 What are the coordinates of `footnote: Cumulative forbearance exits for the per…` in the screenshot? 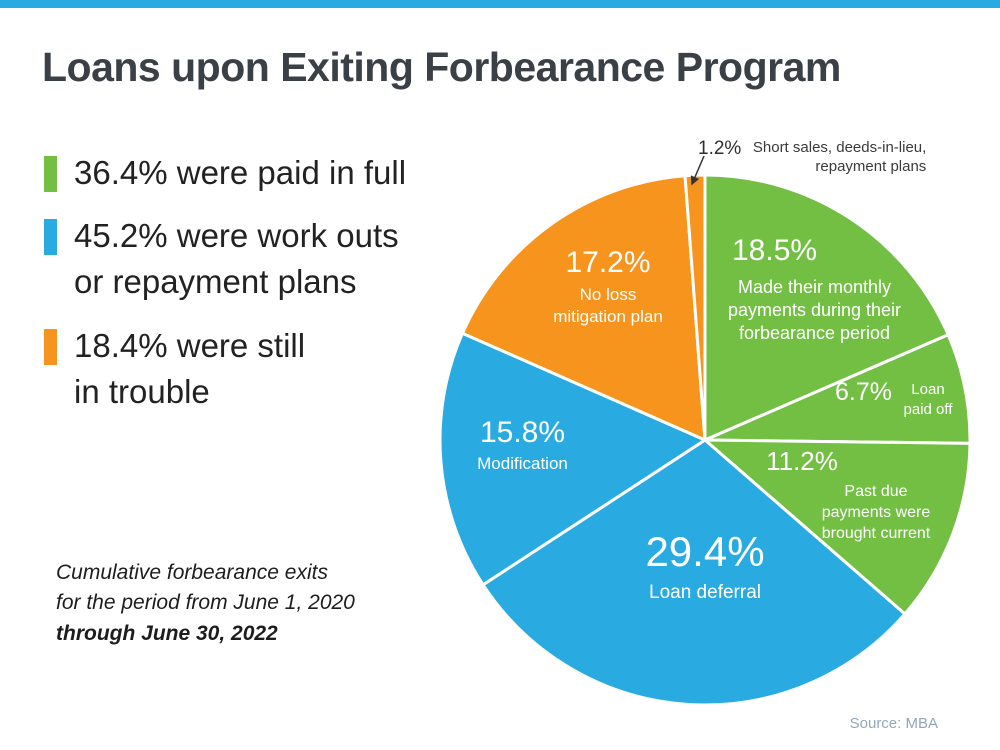 It's located at (256, 603).